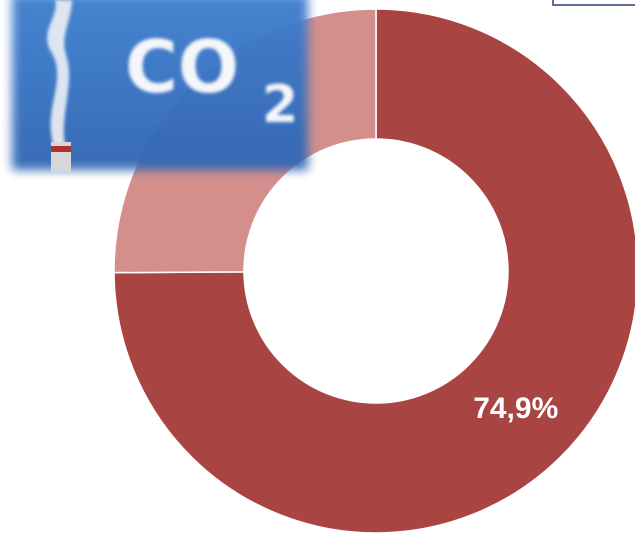  What do you see at coordinates (61, 149) in the screenshot?
I see `chimney-band` at bounding box center [61, 149].